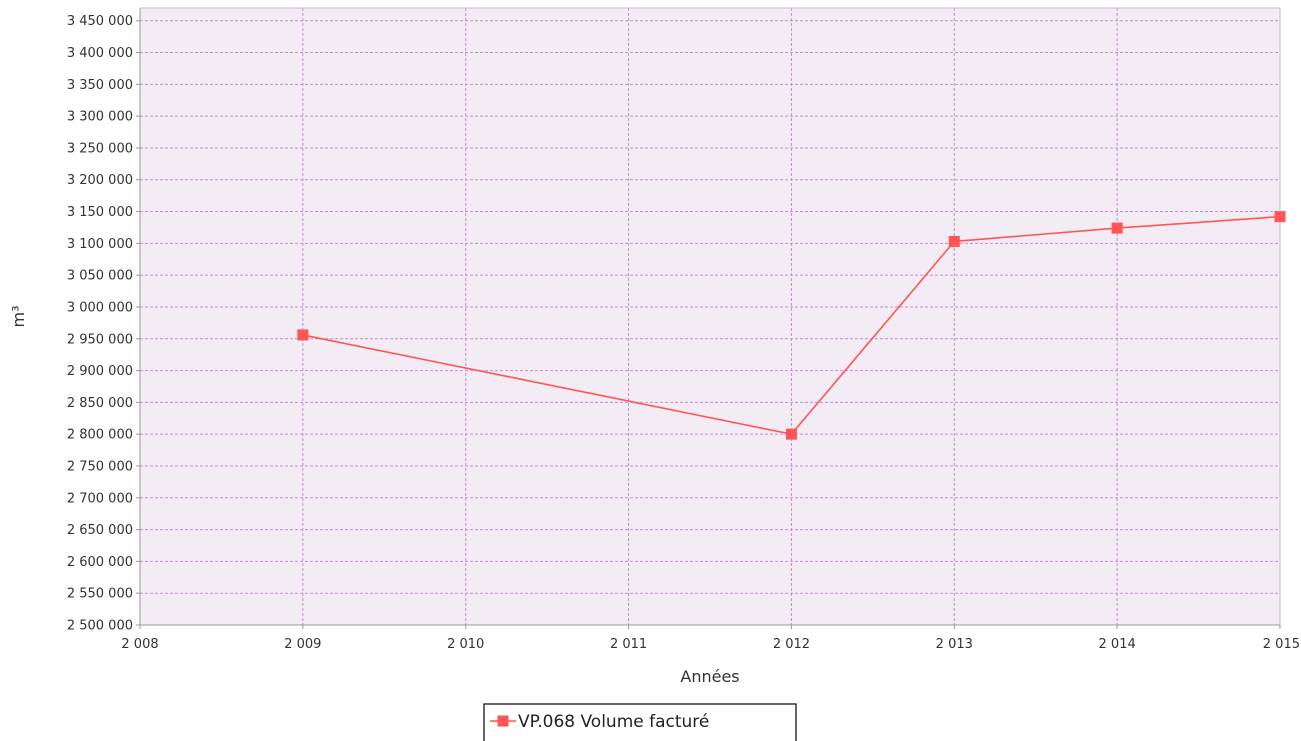  Describe the element at coordinates (139, 644) in the screenshot. I see `x-tick-label: 2 008` at that location.